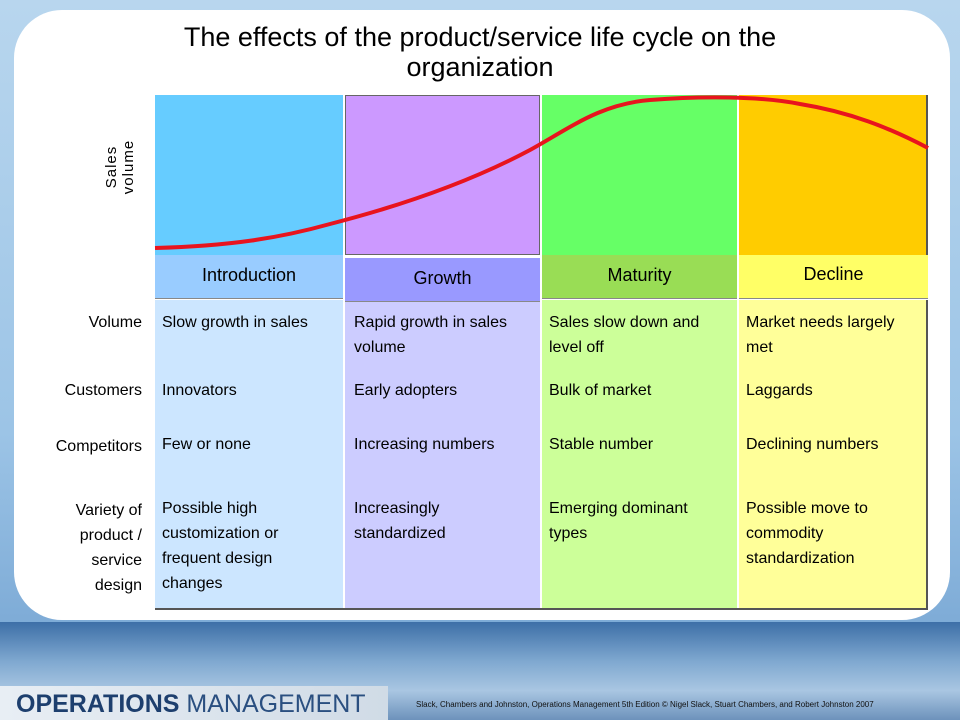  I want to click on row-label: Customers, so click(103, 390).